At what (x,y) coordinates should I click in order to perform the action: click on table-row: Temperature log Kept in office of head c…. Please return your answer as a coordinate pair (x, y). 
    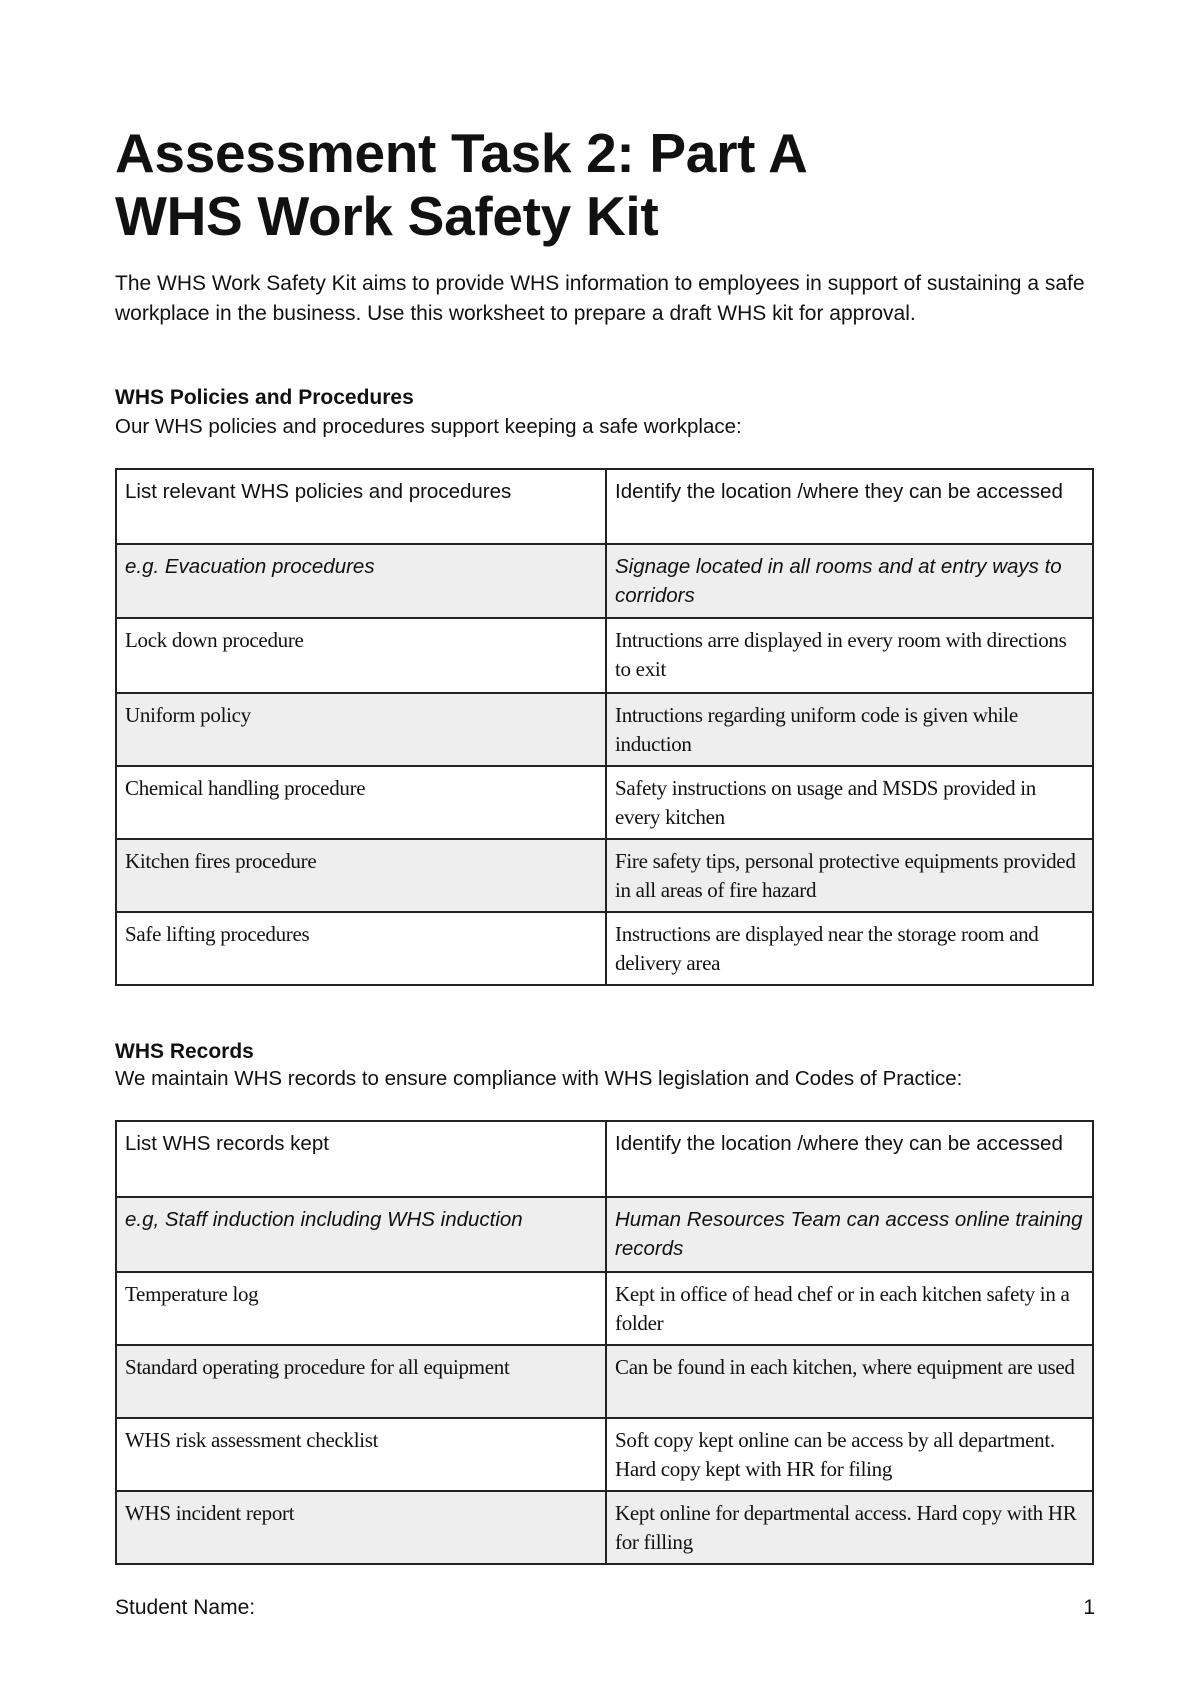
    Looking at the image, I should click on (604, 1308).